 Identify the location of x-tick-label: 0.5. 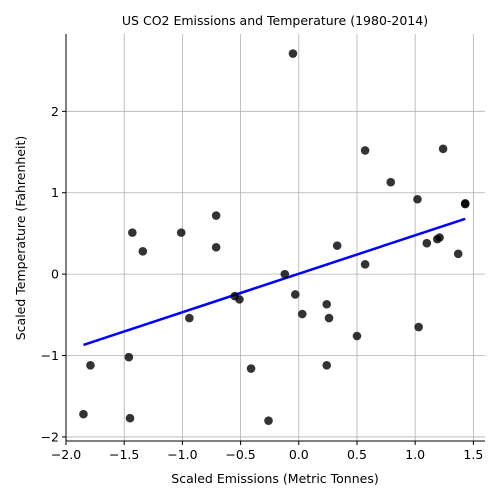
(357, 454).